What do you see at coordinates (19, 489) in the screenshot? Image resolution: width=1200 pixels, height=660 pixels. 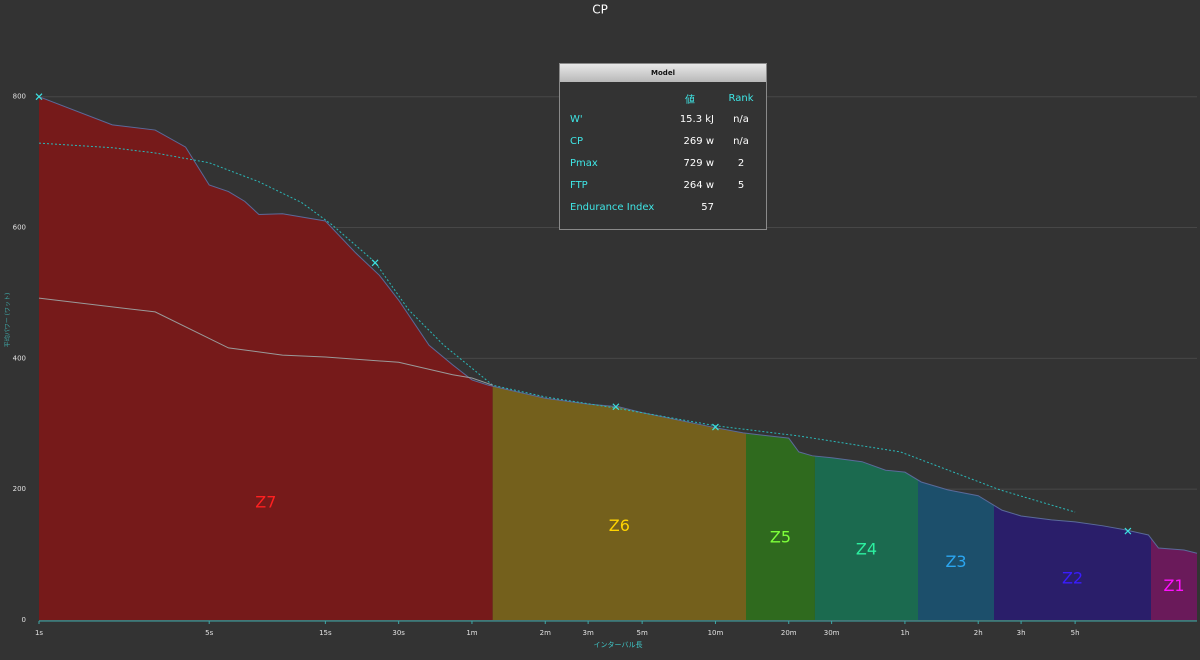 I see `y-tick-label: 200` at bounding box center [19, 489].